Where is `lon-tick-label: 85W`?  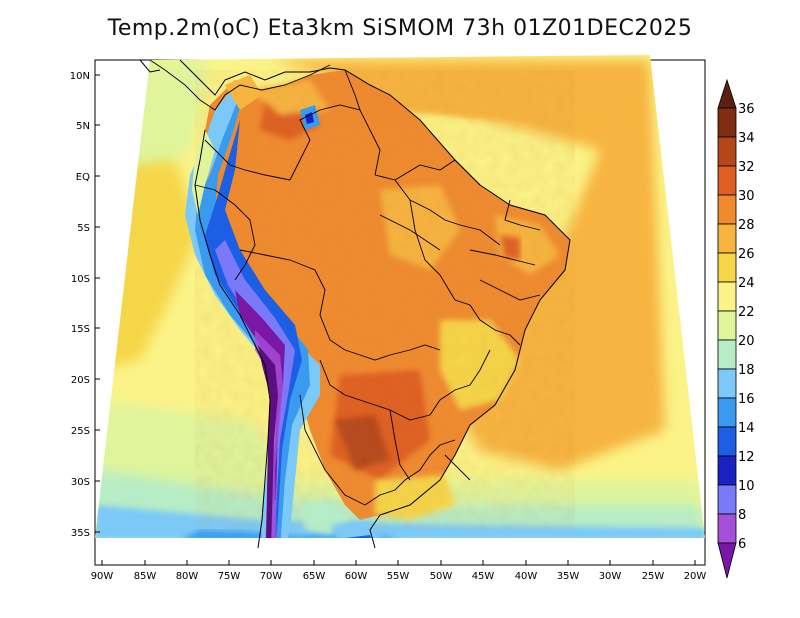 lon-tick-label: 85W is located at coordinates (145, 576).